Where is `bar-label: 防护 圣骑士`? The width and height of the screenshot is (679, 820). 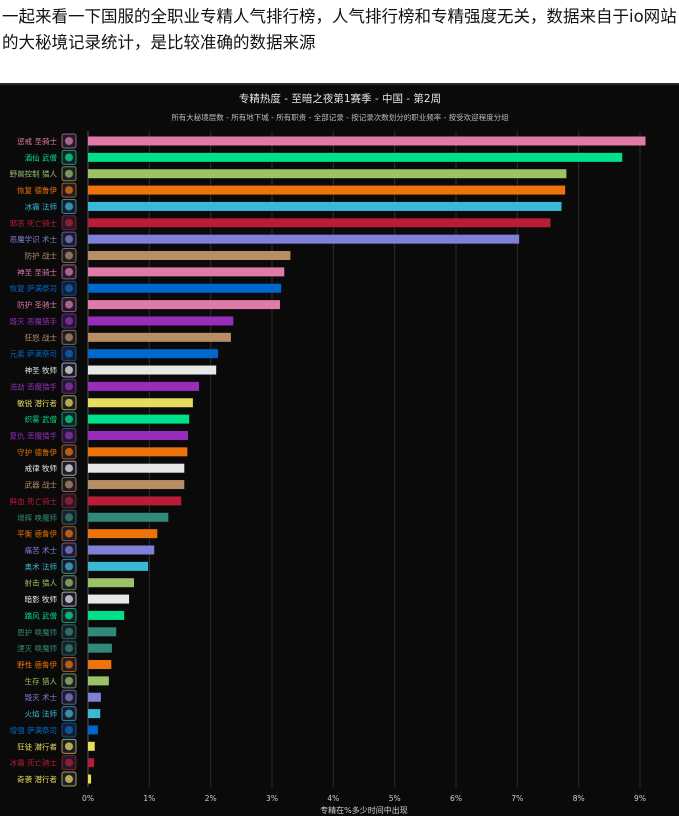 bar-label: 防护 圣骑士 is located at coordinates (37, 305).